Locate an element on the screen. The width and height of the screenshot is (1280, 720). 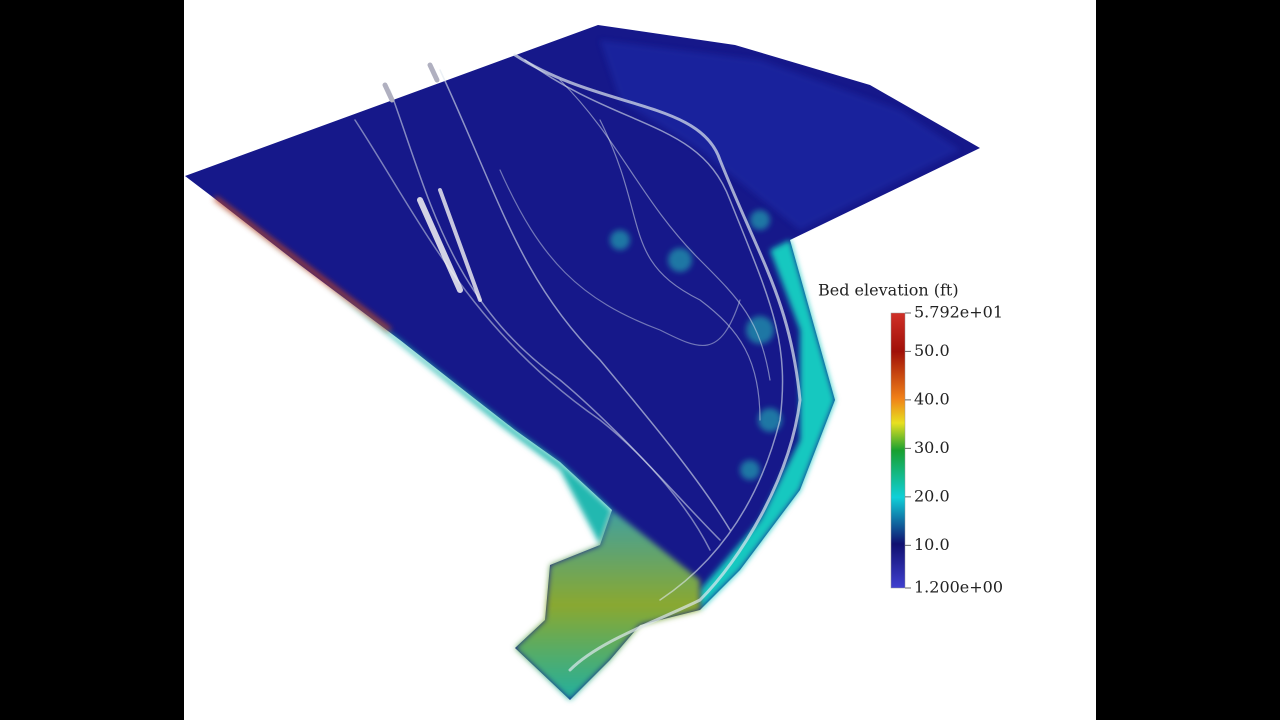
colorbar-tick-label: 50.0 is located at coordinates (932, 350).